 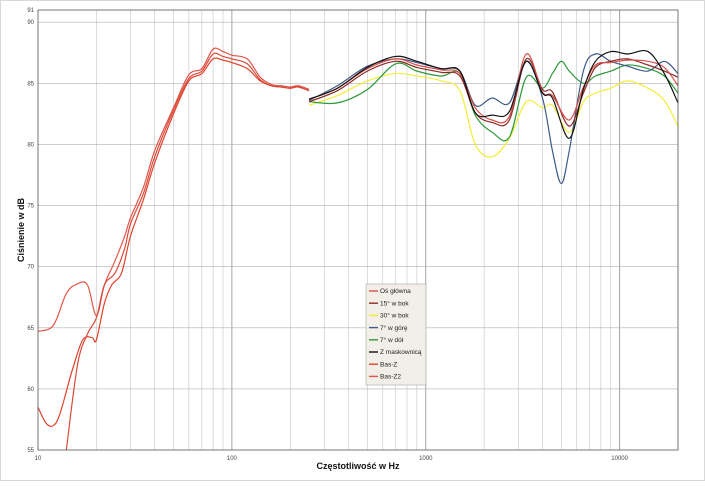 I want to click on x-tick-label: 10000, so click(x=619, y=459).